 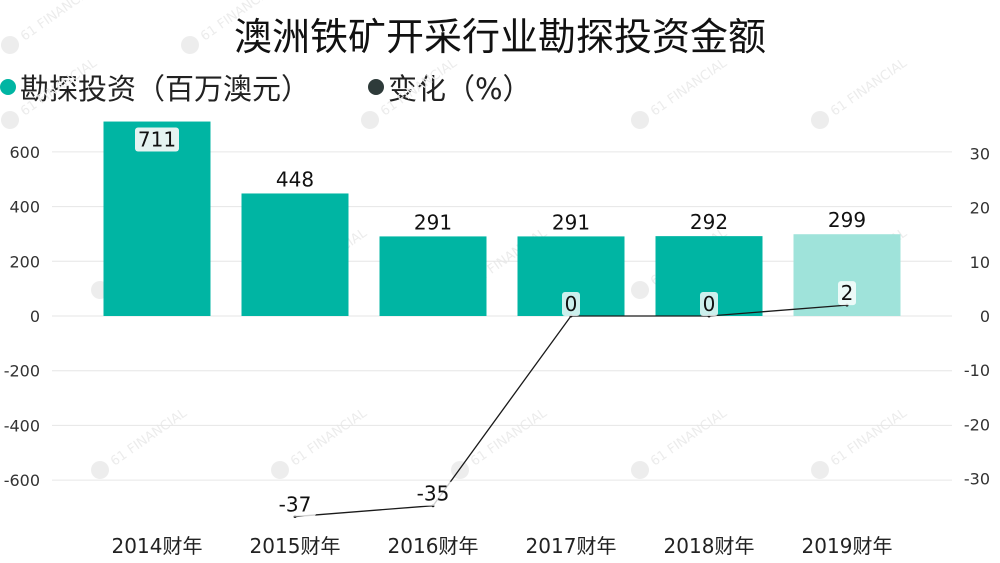 I want to click on legend-swatch-investment-icon, so click(x=8, y=87).